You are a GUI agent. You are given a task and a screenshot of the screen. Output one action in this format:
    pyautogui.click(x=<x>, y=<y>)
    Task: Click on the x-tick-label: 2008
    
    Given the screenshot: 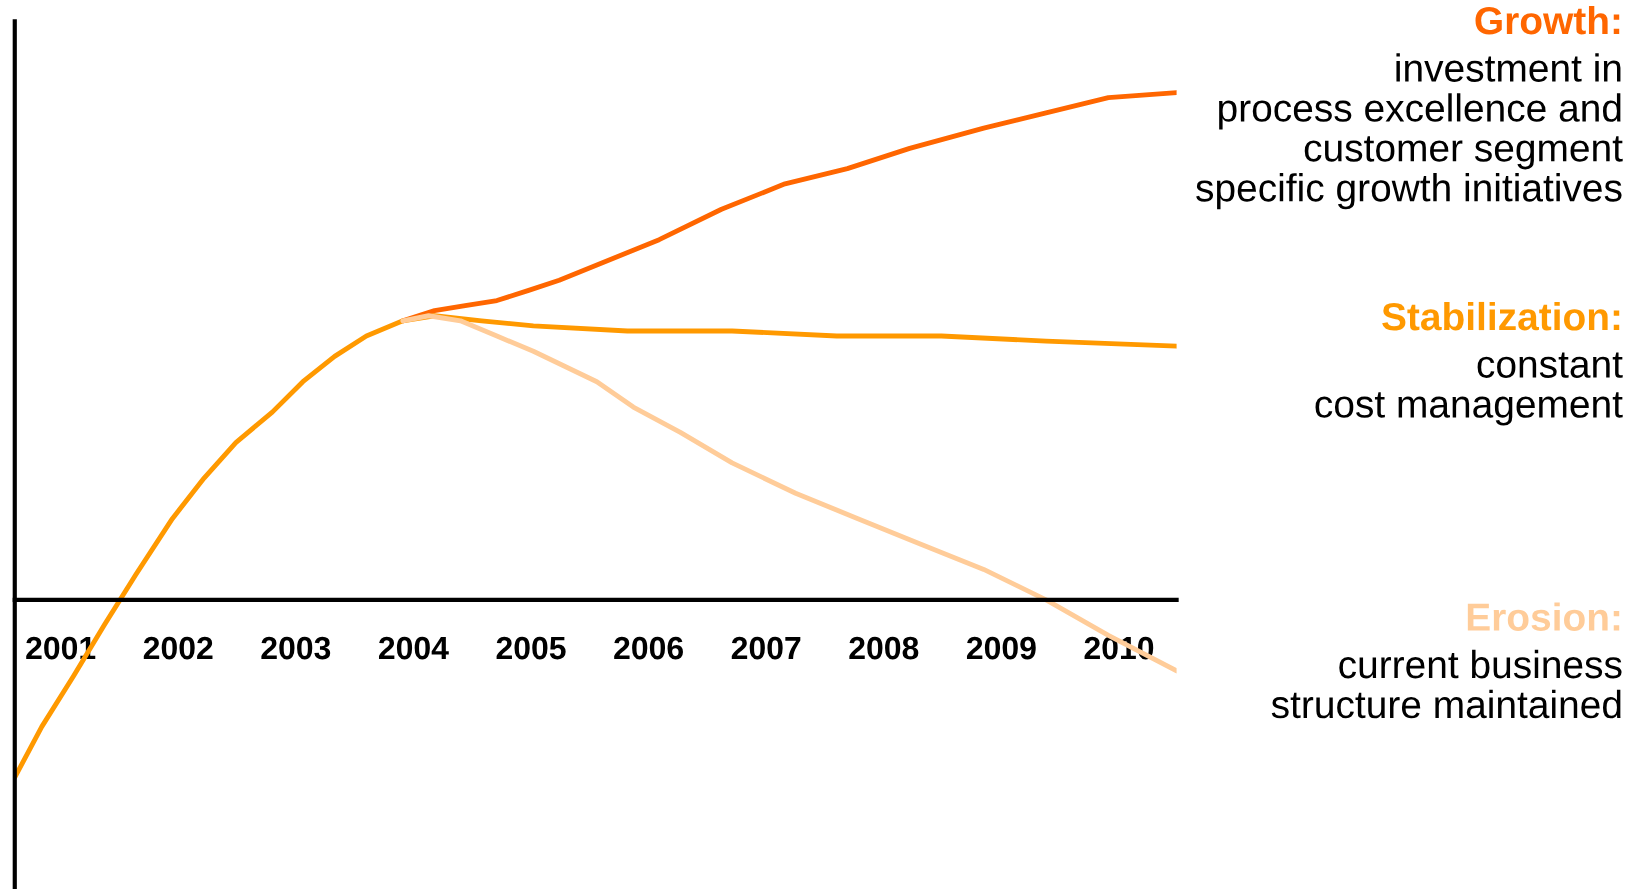 What is the action you would take?
    pyautogui.click(x=884, y=648)
    